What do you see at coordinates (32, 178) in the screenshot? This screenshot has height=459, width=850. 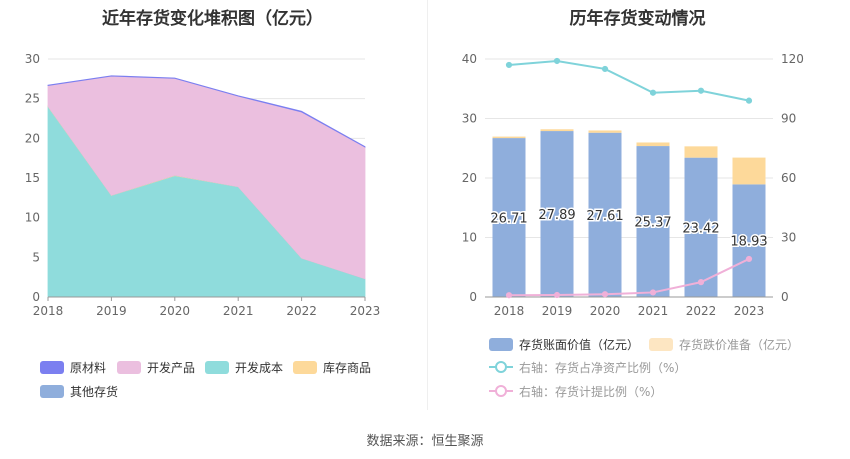 I see `left-y-tick-label: 15` at bounding box center [32, 178].